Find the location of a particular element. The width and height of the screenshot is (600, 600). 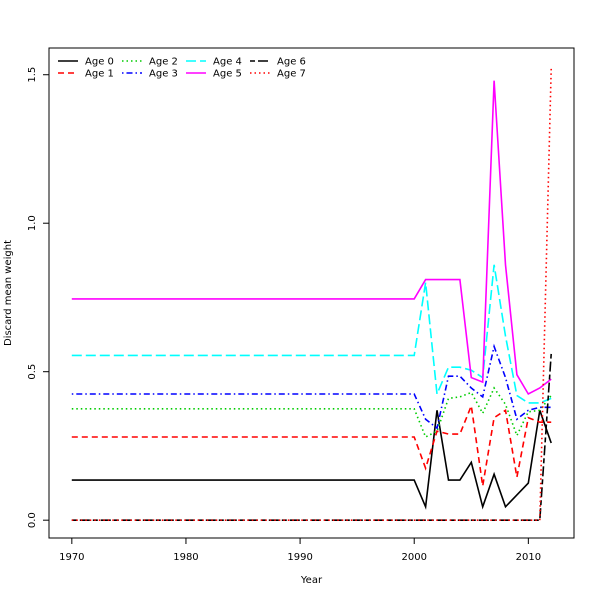

x-tick-label: 2010 is located at coordinates (528, 557).